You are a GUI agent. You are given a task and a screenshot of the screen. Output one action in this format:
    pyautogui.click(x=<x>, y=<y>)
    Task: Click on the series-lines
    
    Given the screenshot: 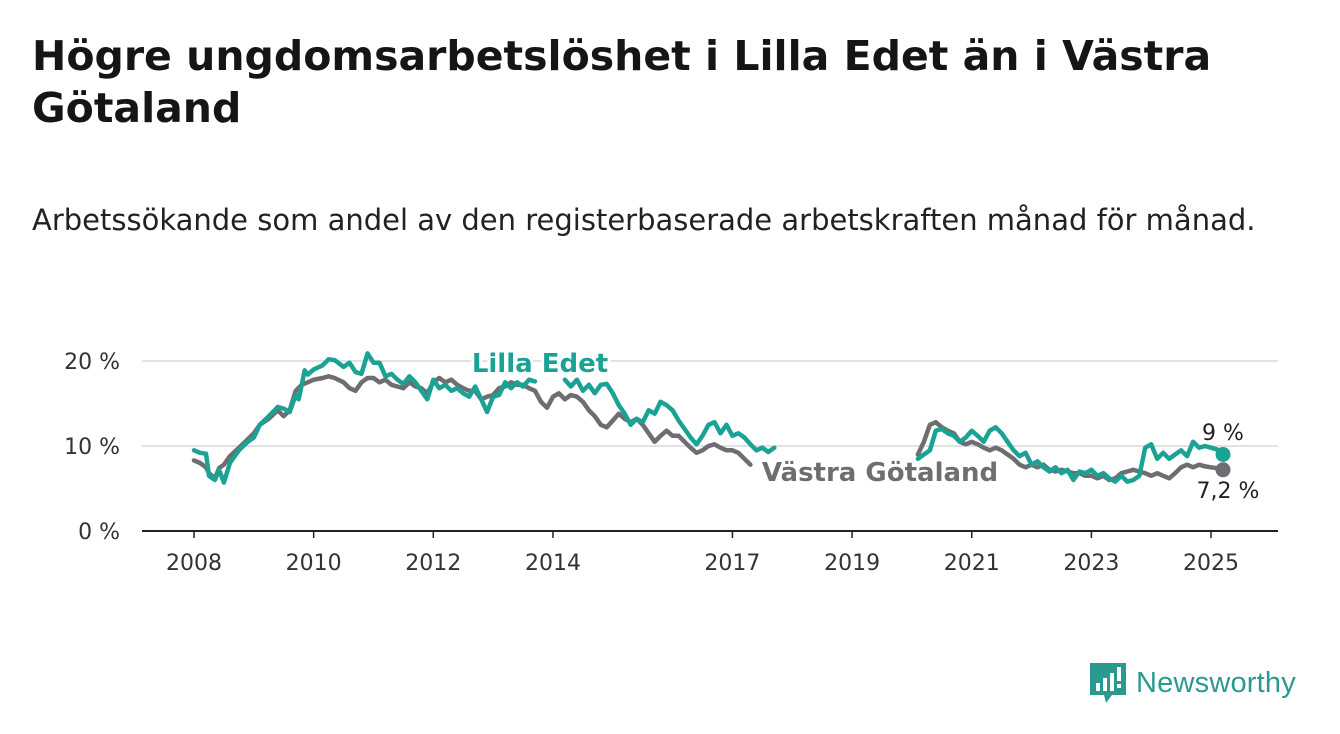 What is the action you would take?
    pyautogui.click(x=711, y=418)
    